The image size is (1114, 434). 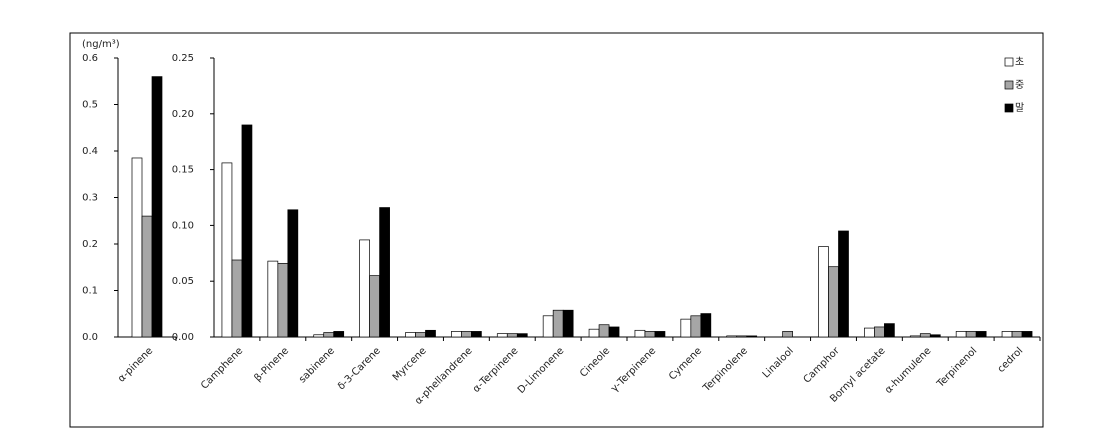 I want to click on x-tick-label: Terpinolene, so click(x=725, y=369).